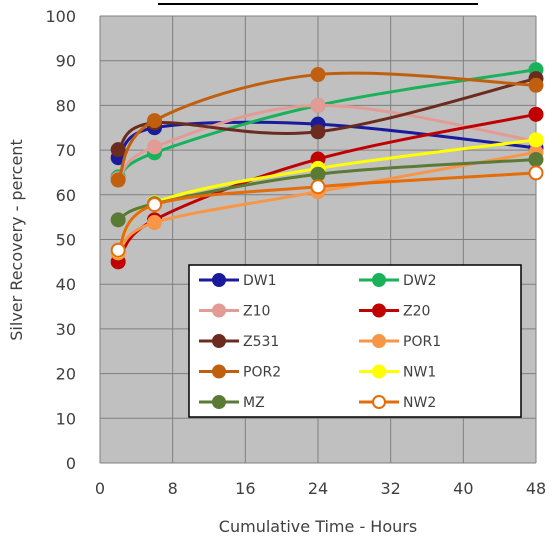 The image size is (560, 543). I want to click on legend-label: NW1, so click(419, 373).